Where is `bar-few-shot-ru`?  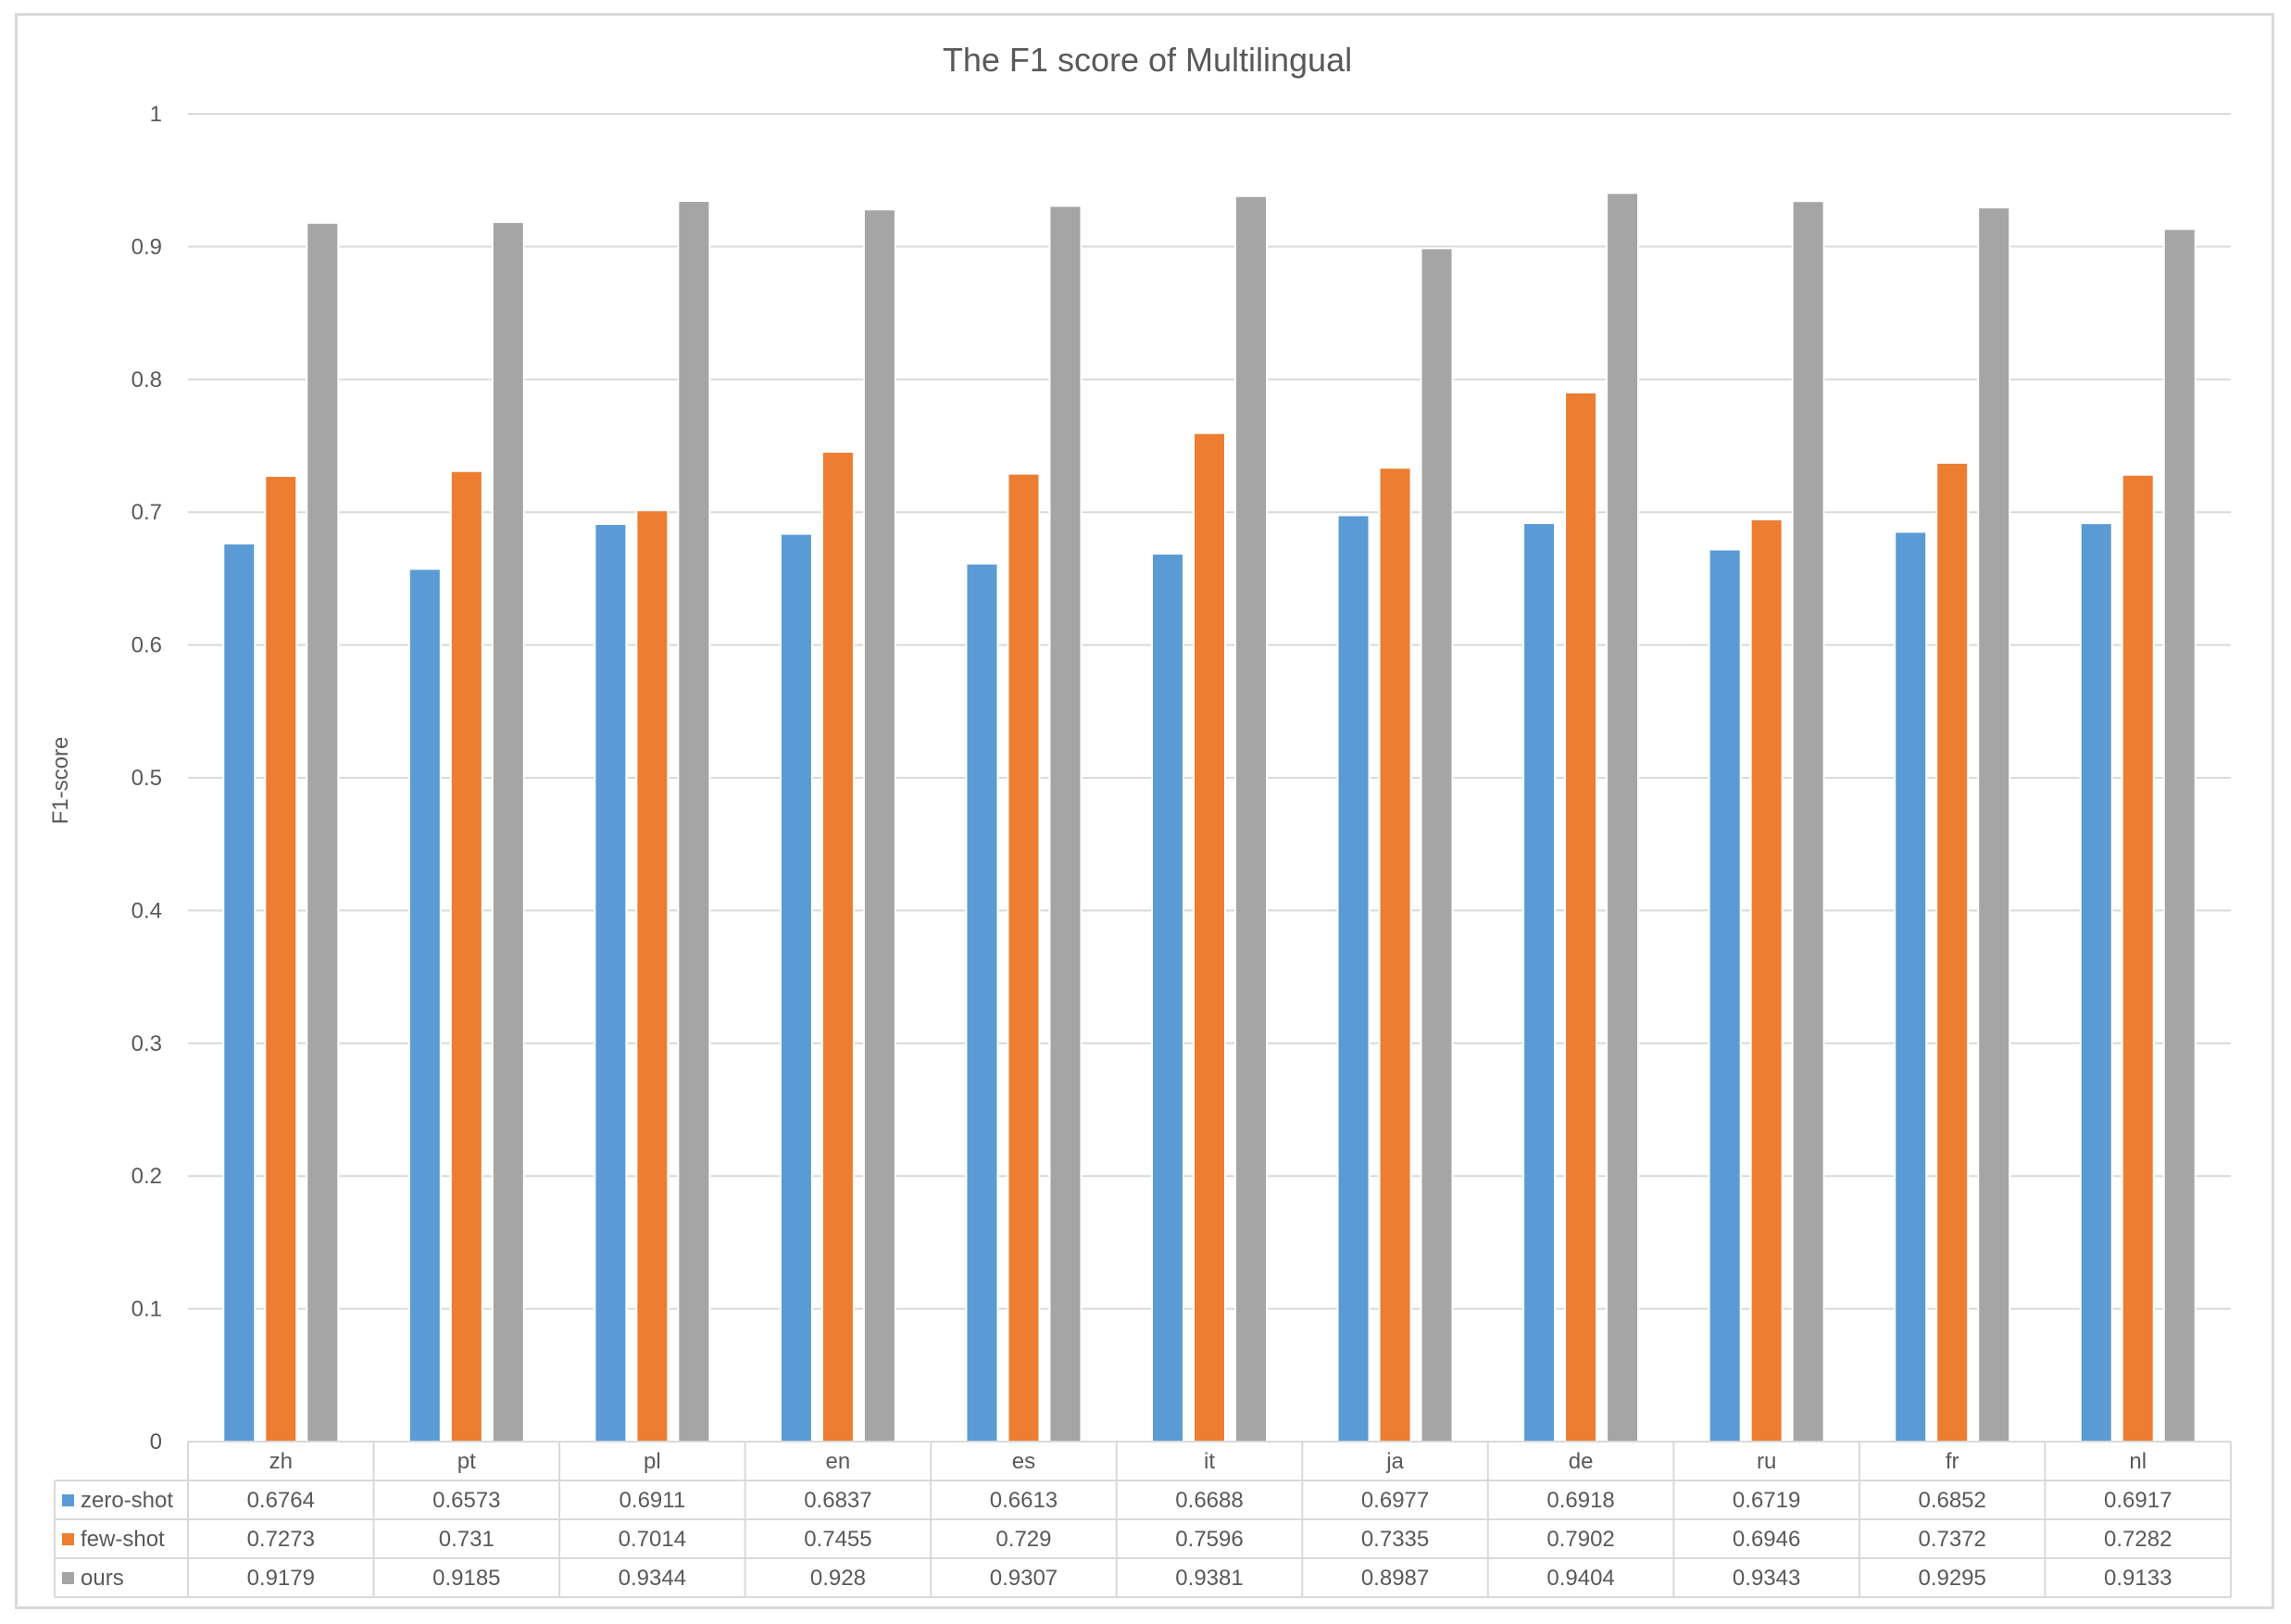
bar-few-shot-ru is located at coordinates (1767, 980).